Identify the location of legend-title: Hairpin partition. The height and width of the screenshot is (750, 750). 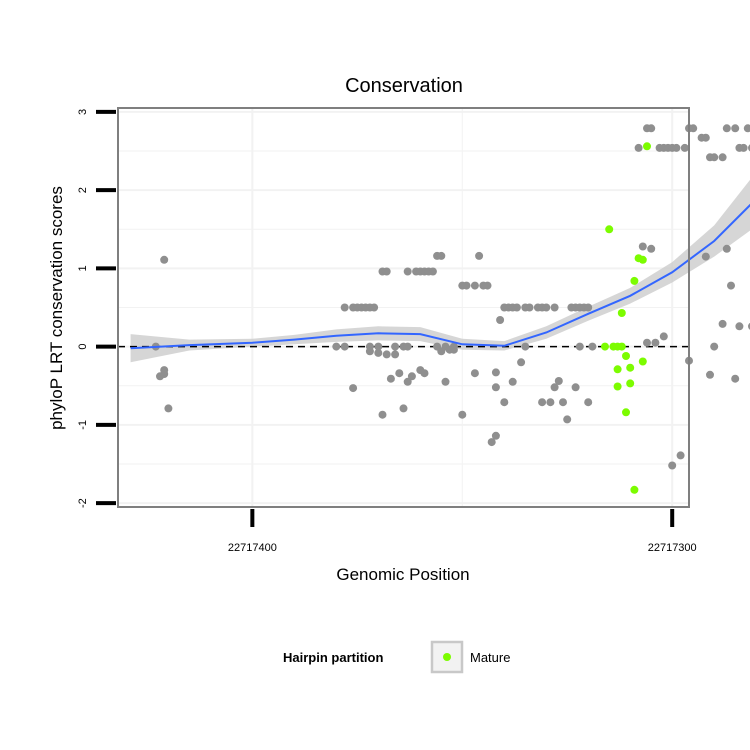
(333, 657).